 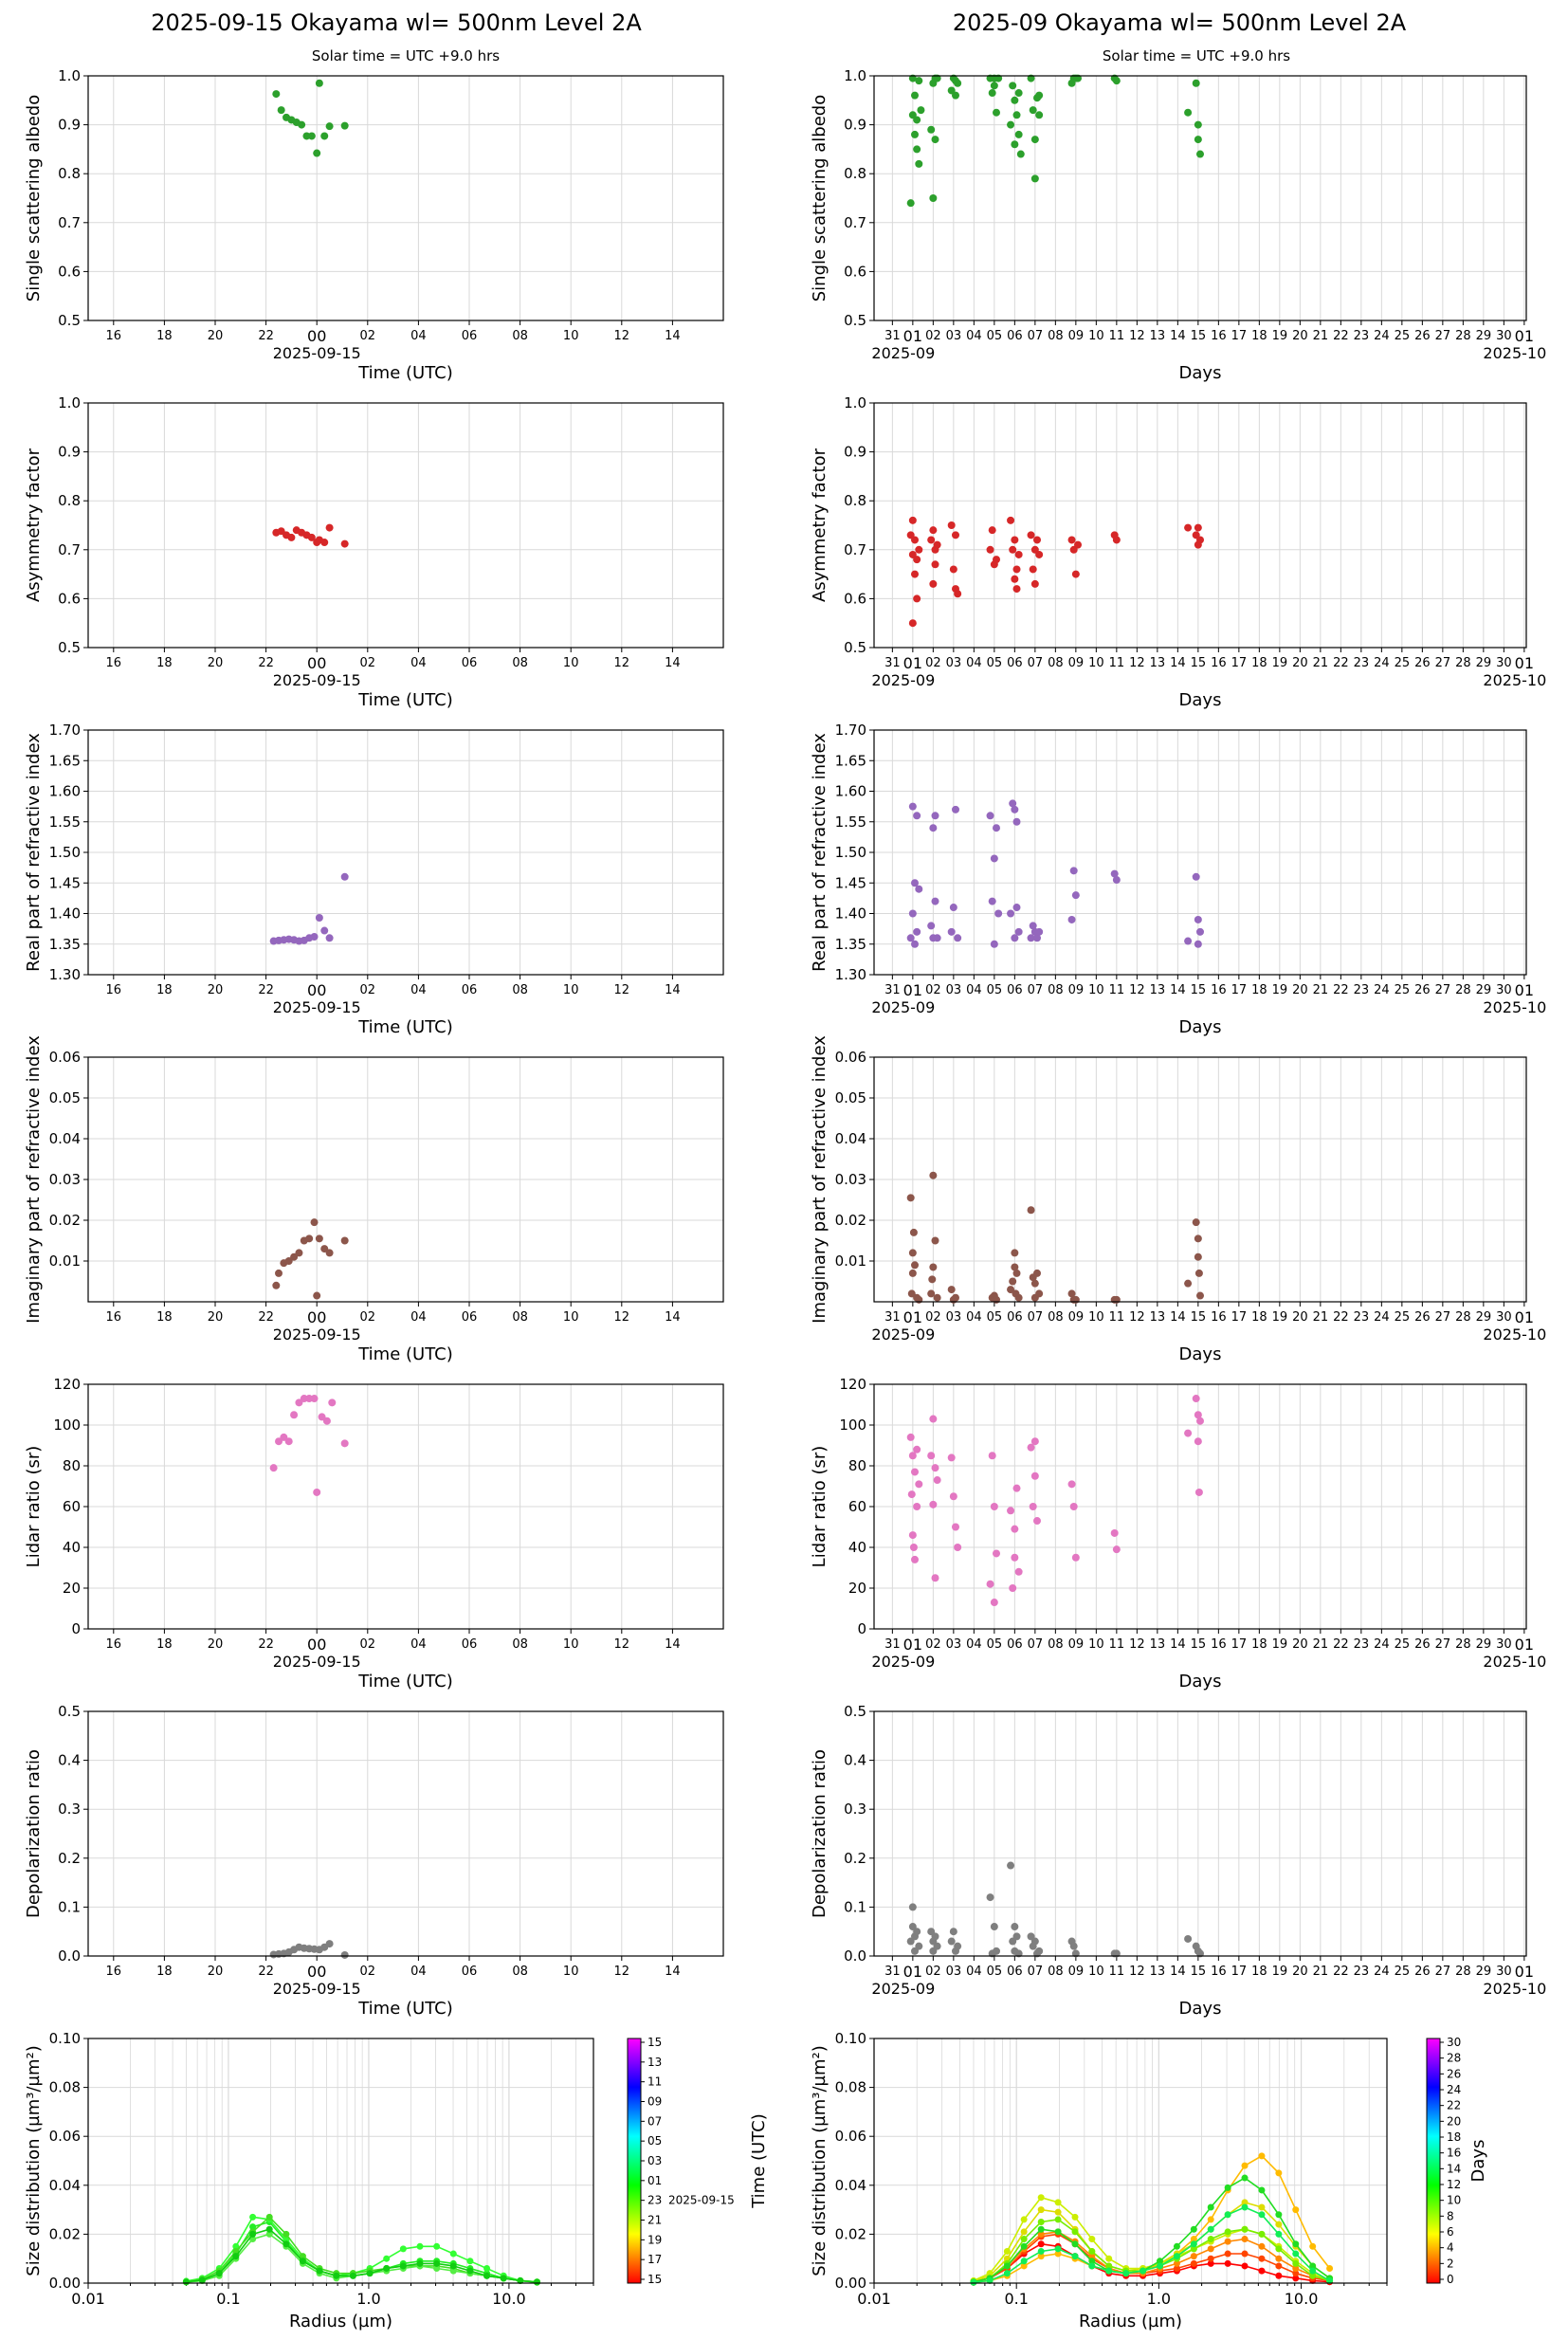 What do you see at coordinates (1151, 2244) in the screenshot?
I see `series-line` at bounding box center [1151, 2244].